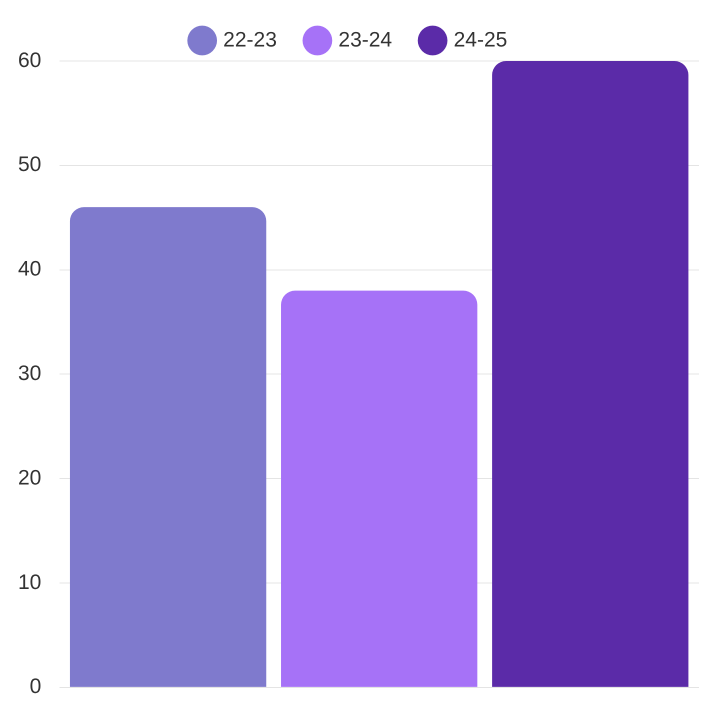  I want to click on legend-label: 24-25, so click(481, 40).